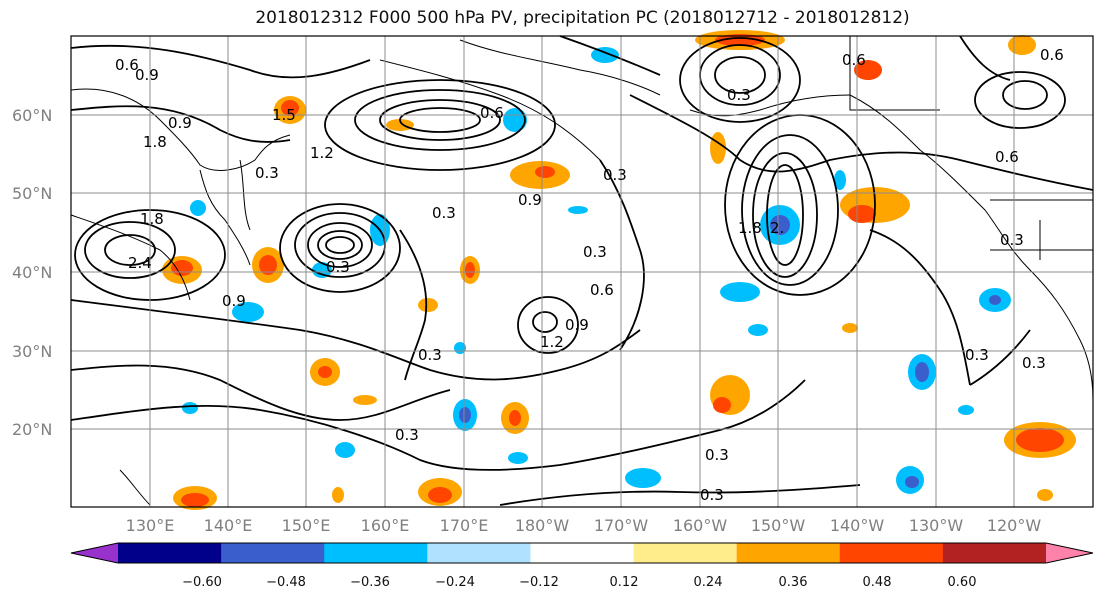 The image size is (1105, 601). I want to click on colorbar-tick-label: −0.60, so click(202, 582).